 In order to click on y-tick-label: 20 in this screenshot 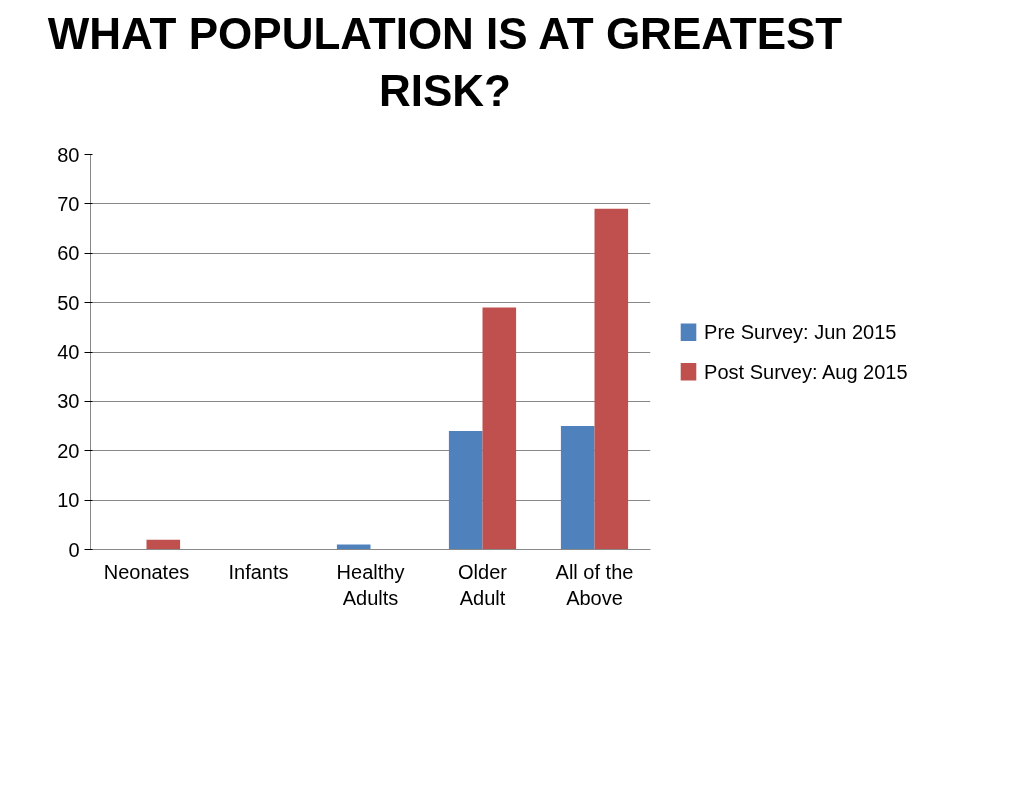, I will do `click(68, 451)`.